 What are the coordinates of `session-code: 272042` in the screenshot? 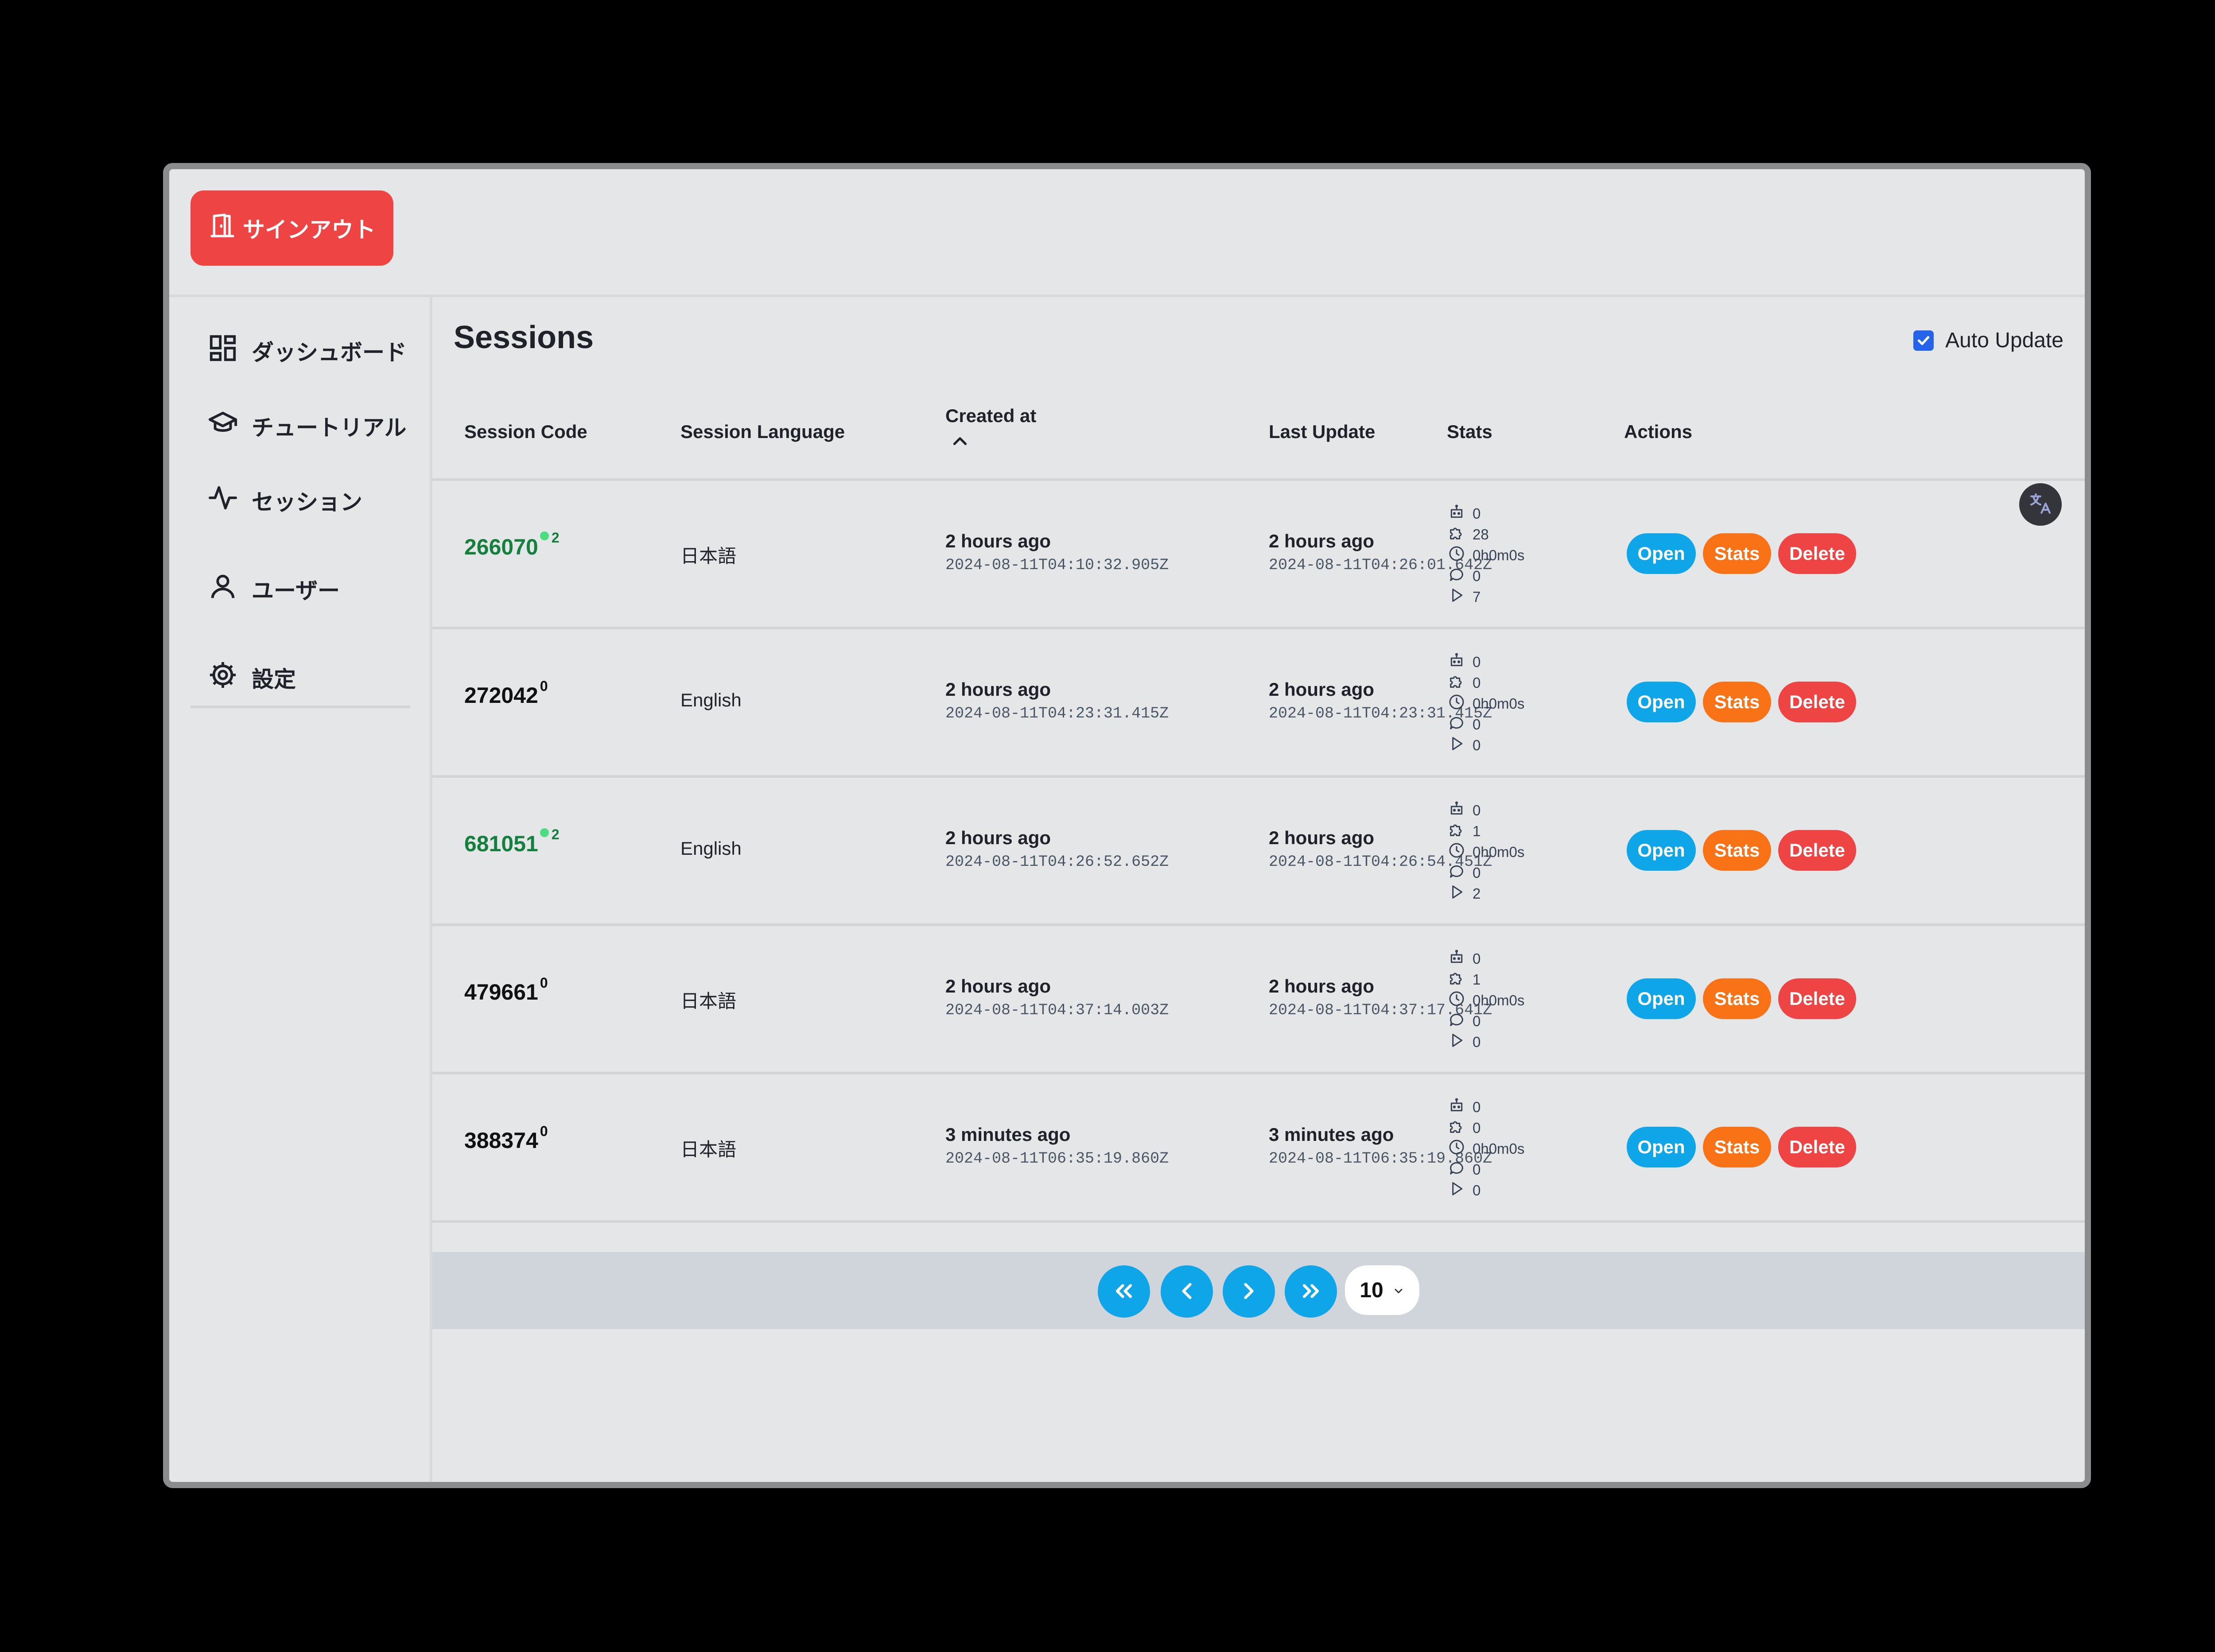 It's located at (501, 695).